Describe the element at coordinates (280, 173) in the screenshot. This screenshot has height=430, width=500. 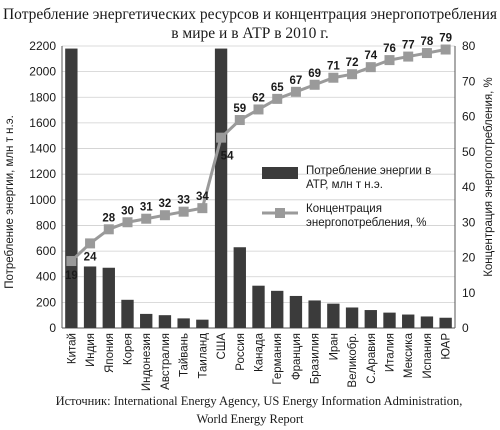
I see `legend-bar-swatch` at that location.